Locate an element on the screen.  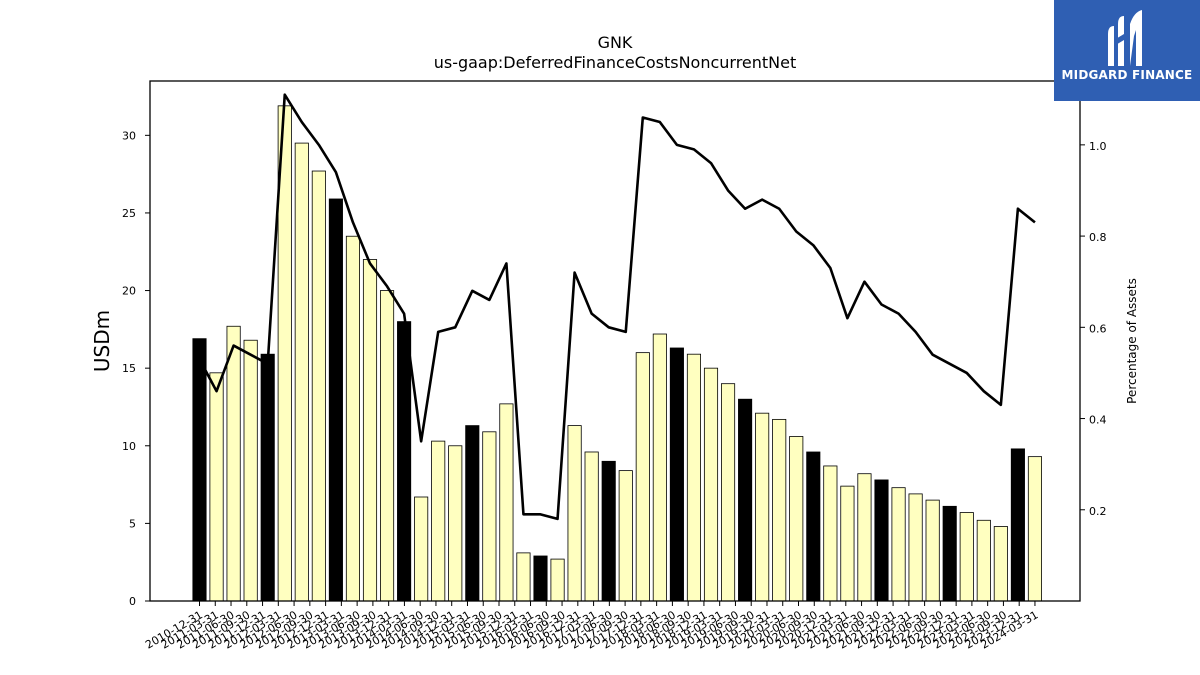
y2-tick-label: 0.8 is located at coordinates (1098, 237).